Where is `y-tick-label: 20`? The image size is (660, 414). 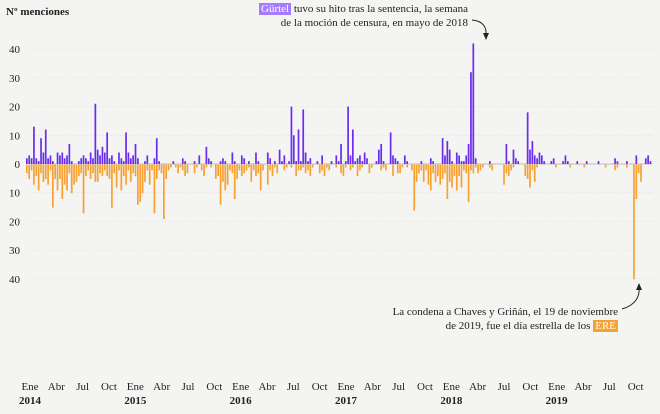
y-tick-label: 20 is located at coordinates (15, 222).